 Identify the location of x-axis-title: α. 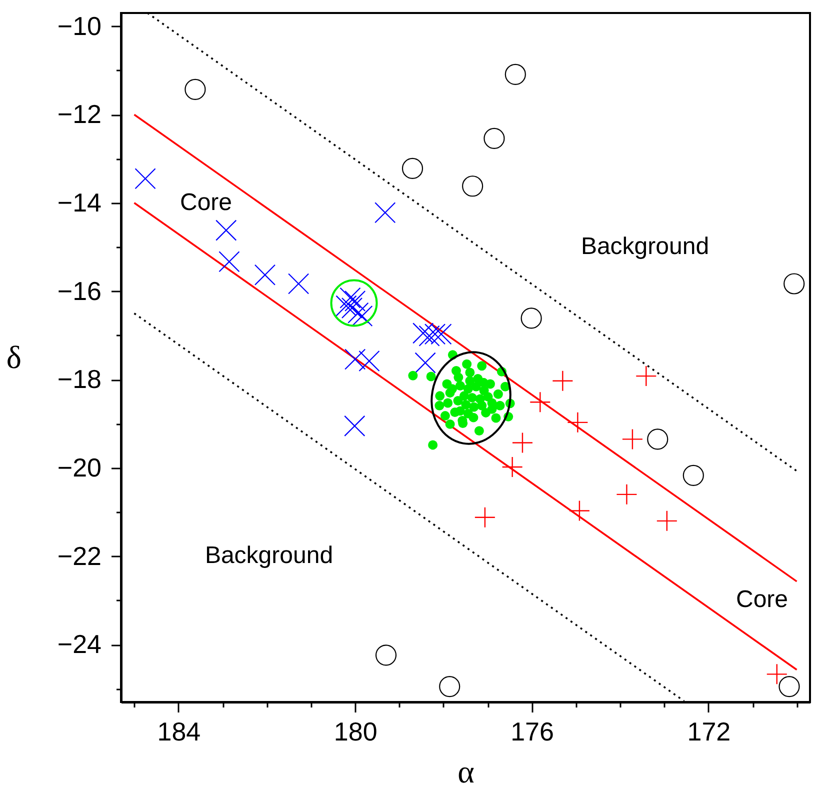
(466, 772).